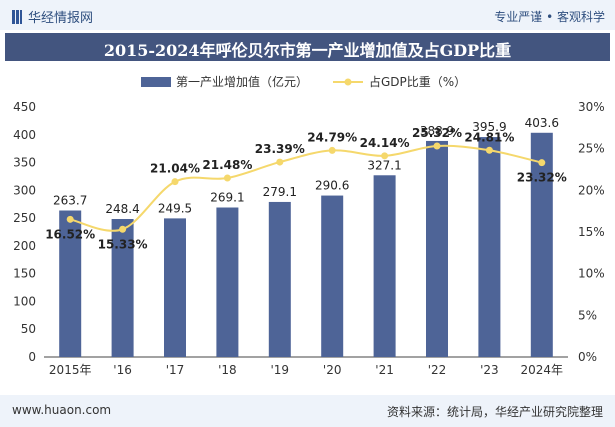 This screenshot has height=427, width=615. I want to click on pct-value-label: 23.32%, so click(542, 178).